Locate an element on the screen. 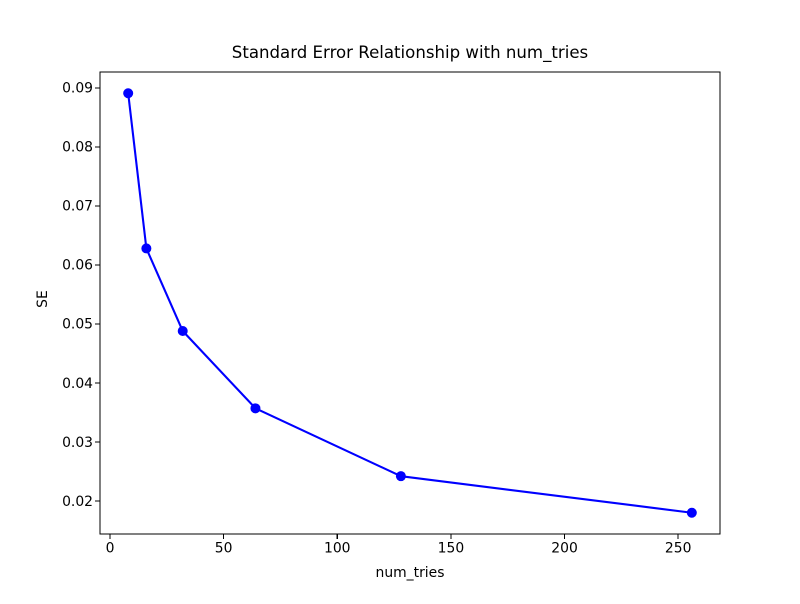  x-tick-label: 100 is located at coordinates (337, 549).